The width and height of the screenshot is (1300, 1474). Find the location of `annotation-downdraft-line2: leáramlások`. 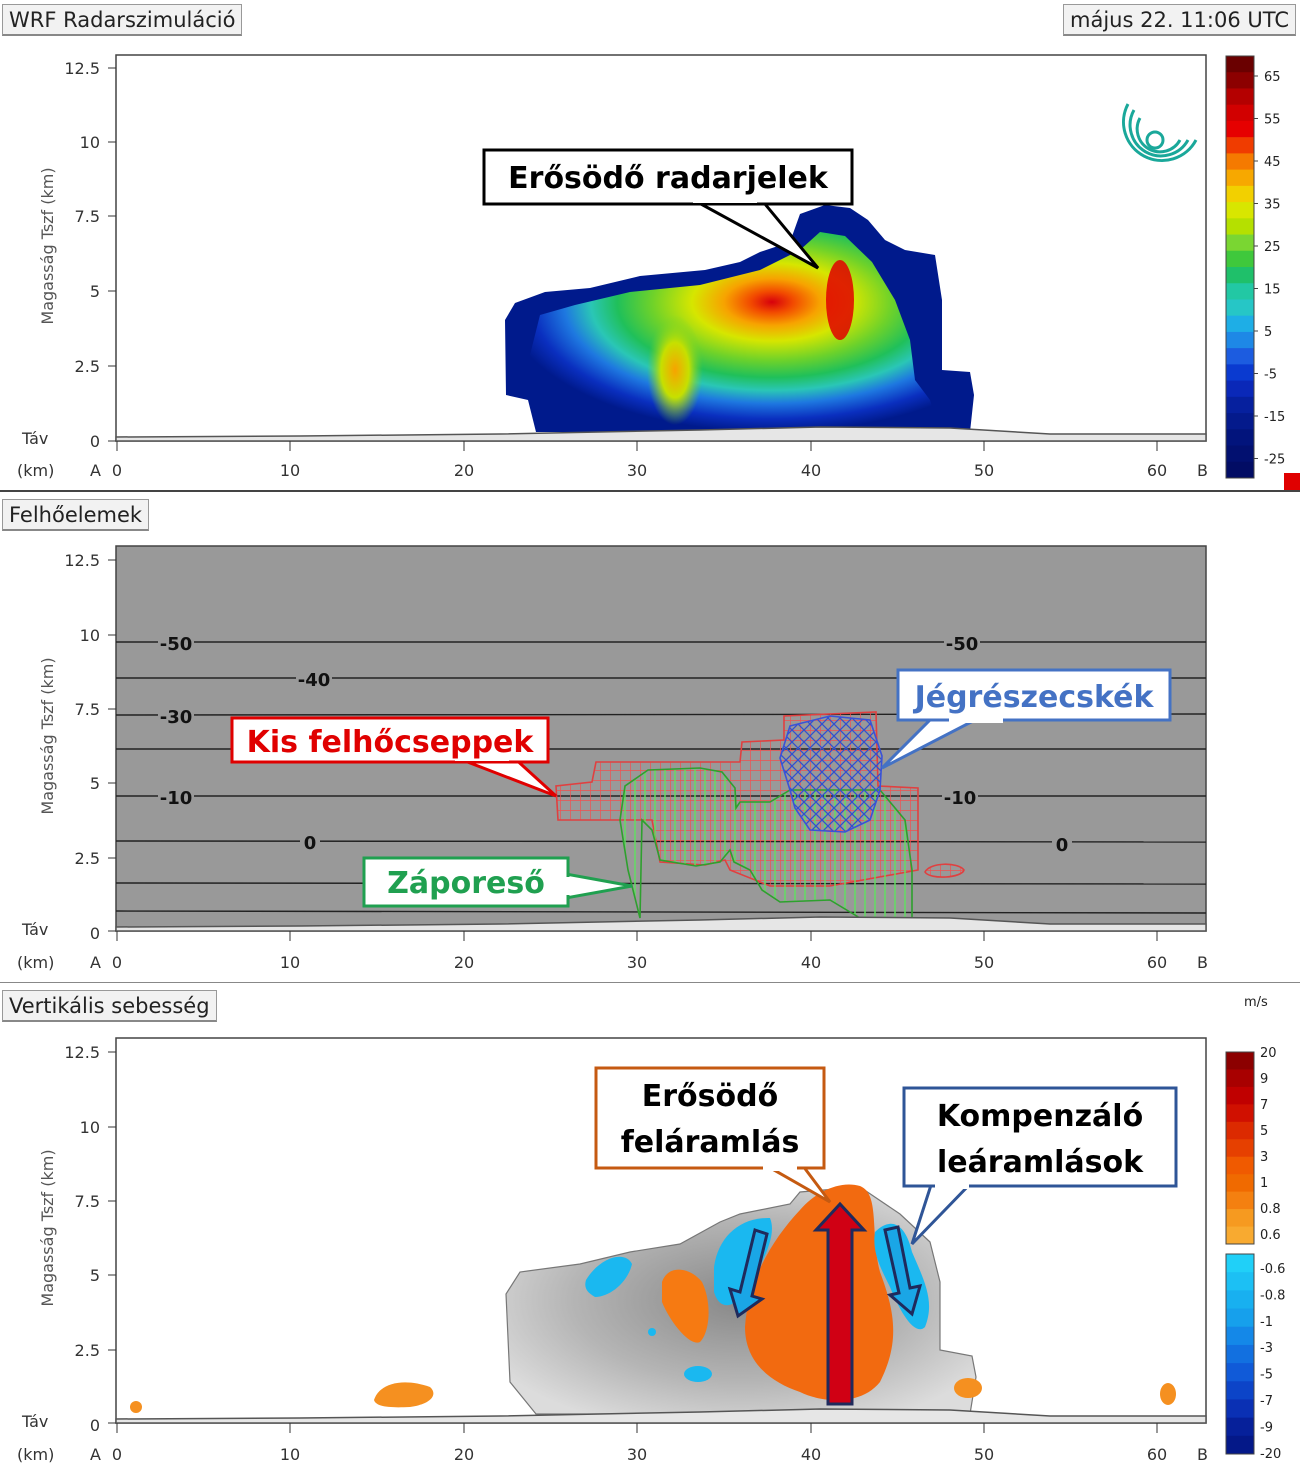

annotation-downdraft-line2: leáramlások is located at coordinates (1040, 1162).